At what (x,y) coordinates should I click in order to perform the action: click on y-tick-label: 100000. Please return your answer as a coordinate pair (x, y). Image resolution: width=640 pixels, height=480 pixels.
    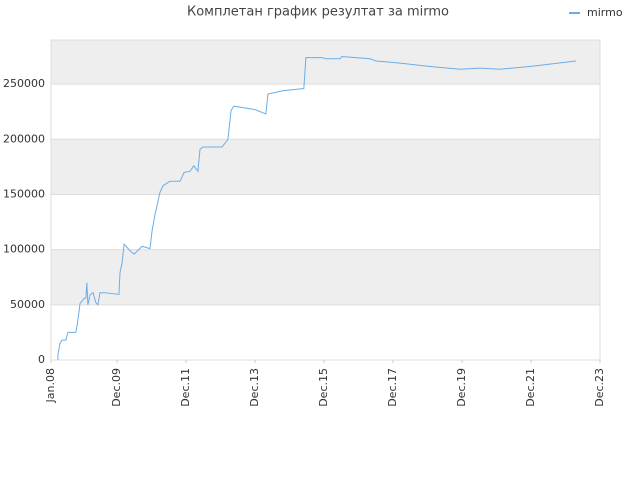
    Looking at the image, I should click on (24, 249).